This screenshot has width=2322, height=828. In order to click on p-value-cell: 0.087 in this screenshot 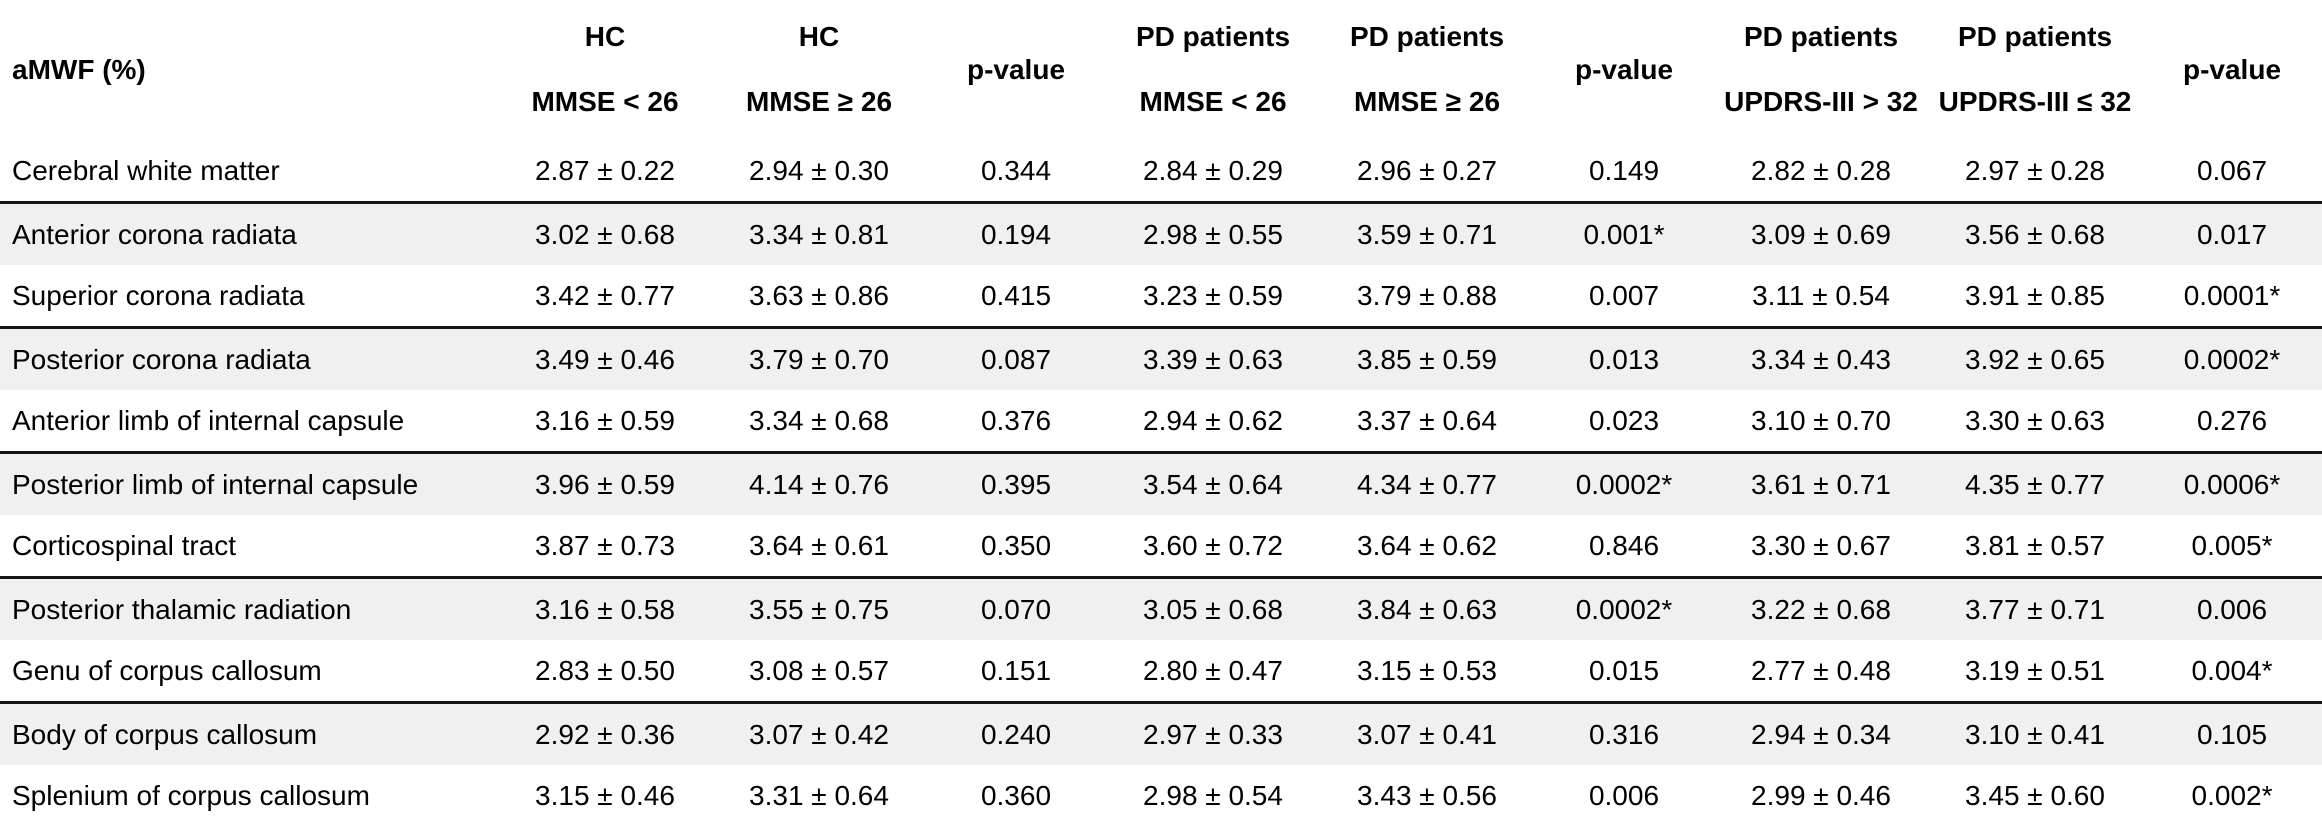, I will do `click(1016, 358)`.